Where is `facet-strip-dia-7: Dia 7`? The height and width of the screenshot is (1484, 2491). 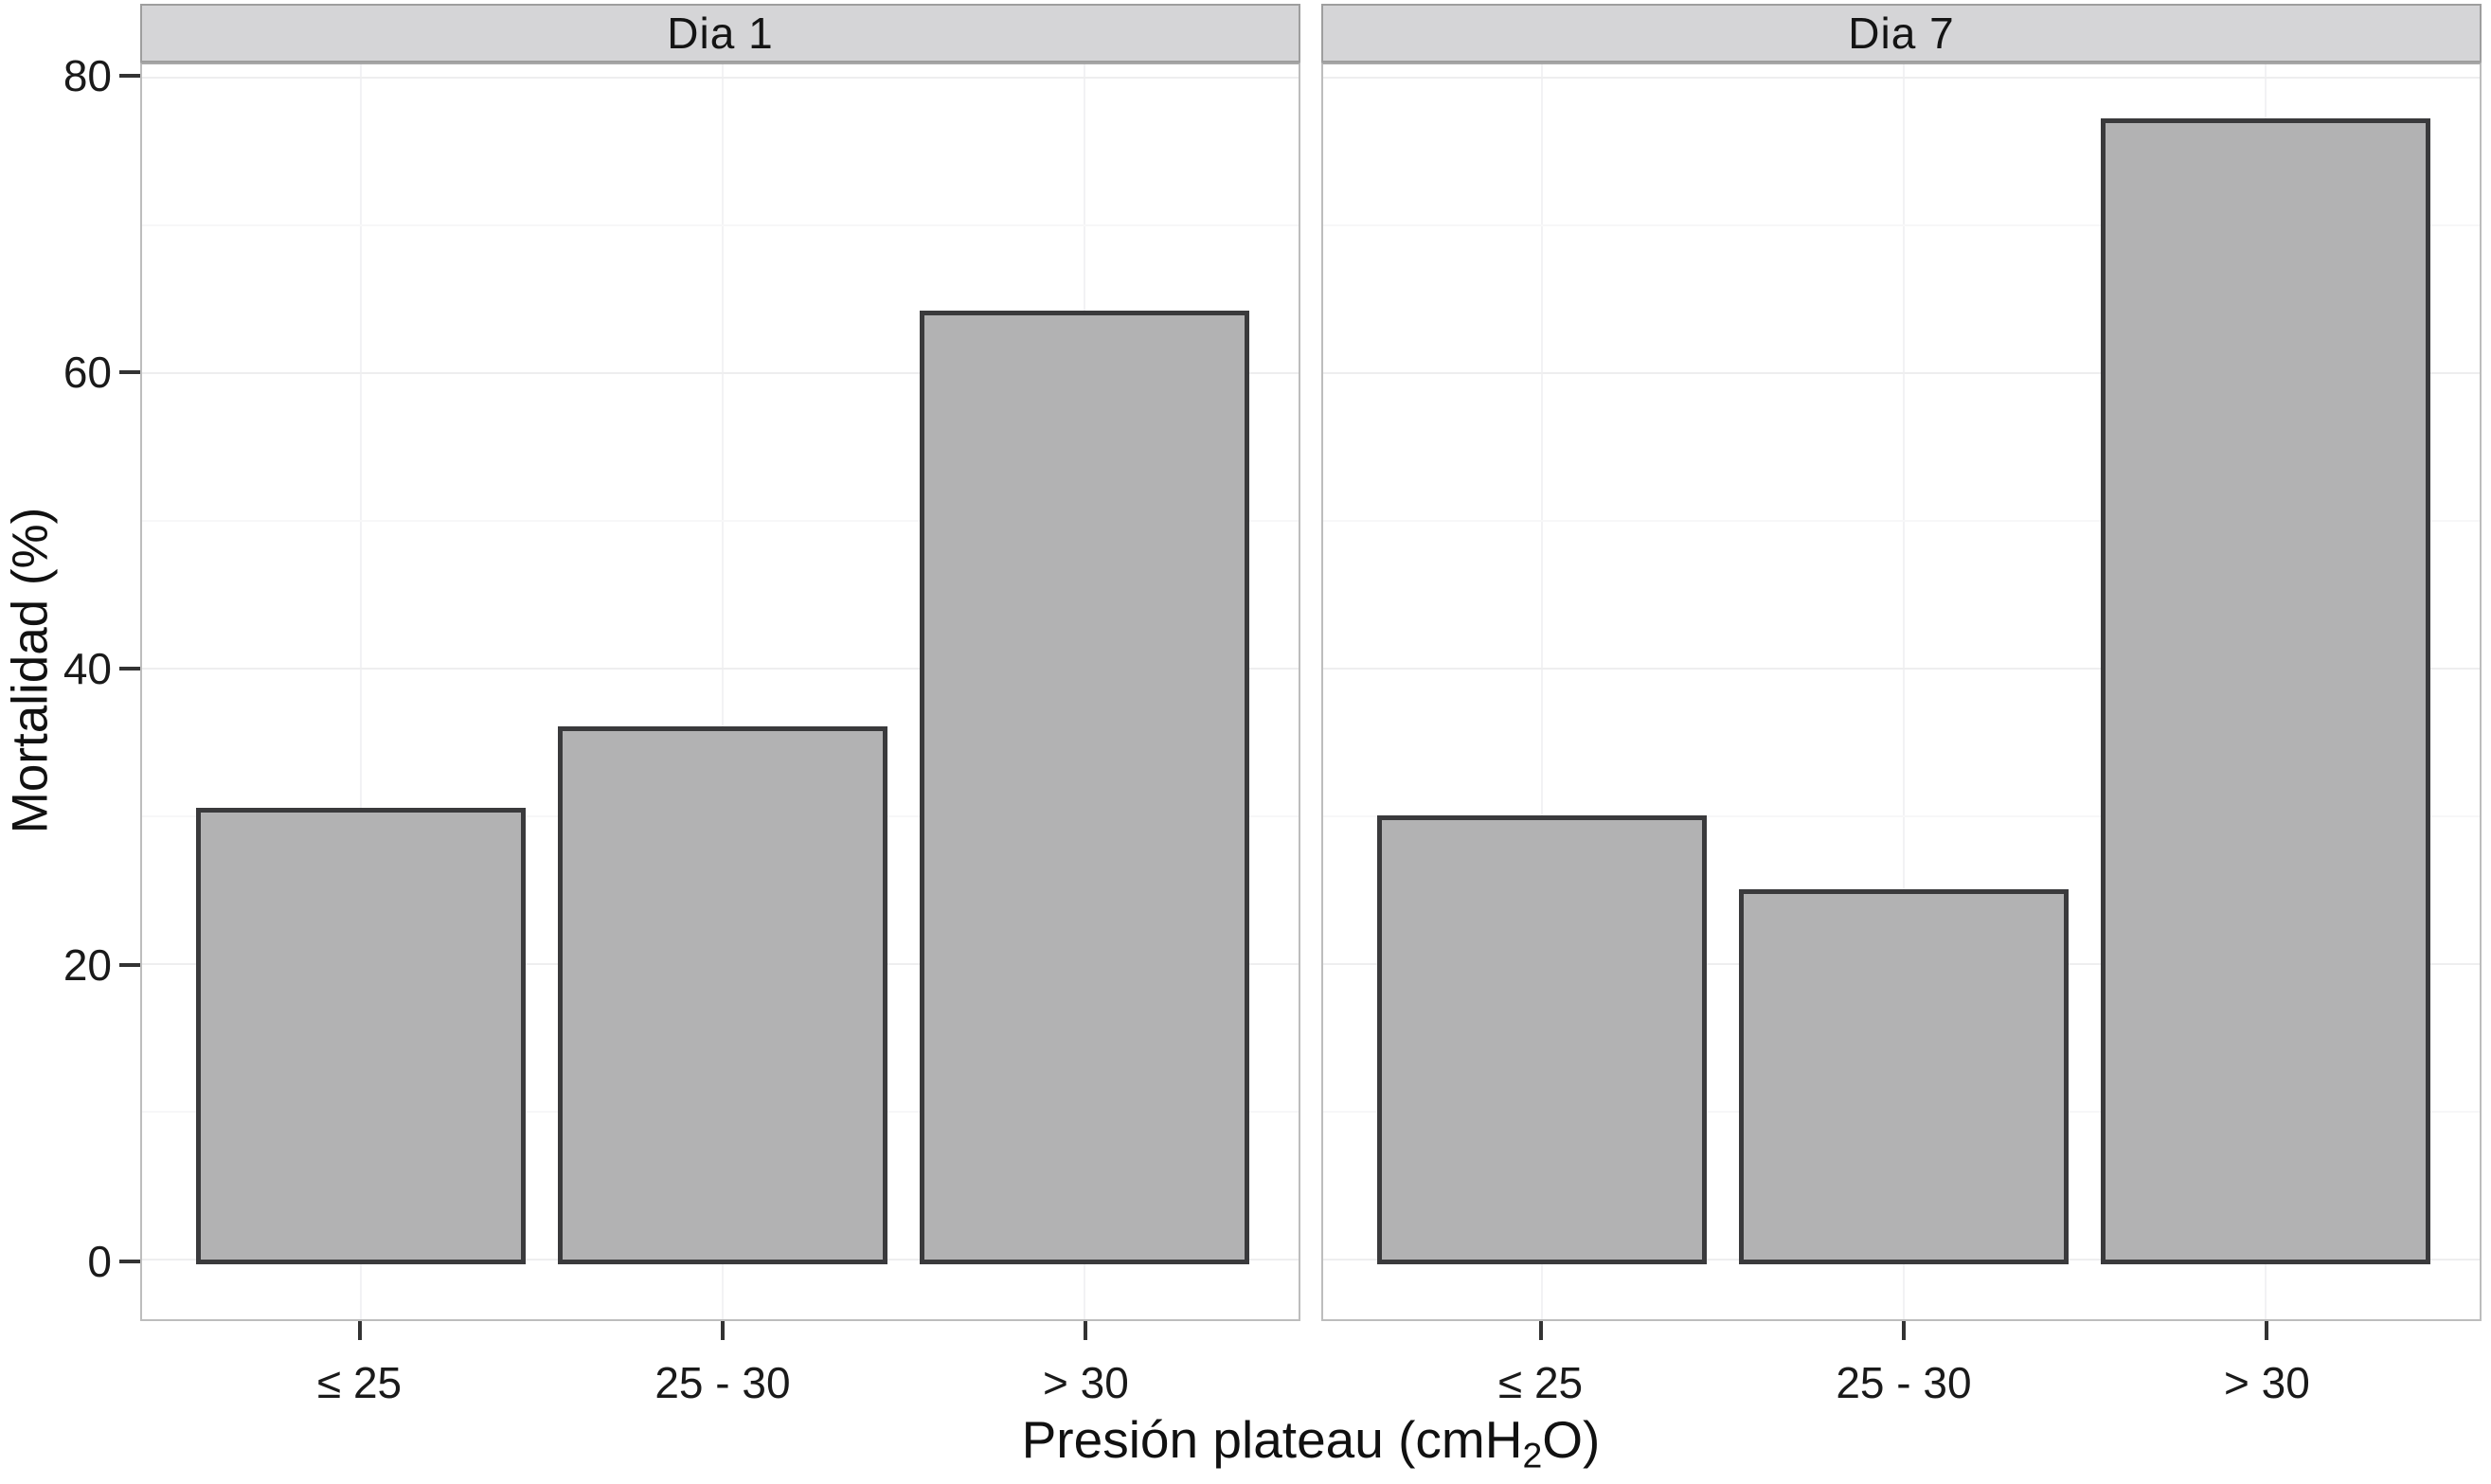
facet-strip-dia-7: Dia 7 is located at coordinates (1901, 33).